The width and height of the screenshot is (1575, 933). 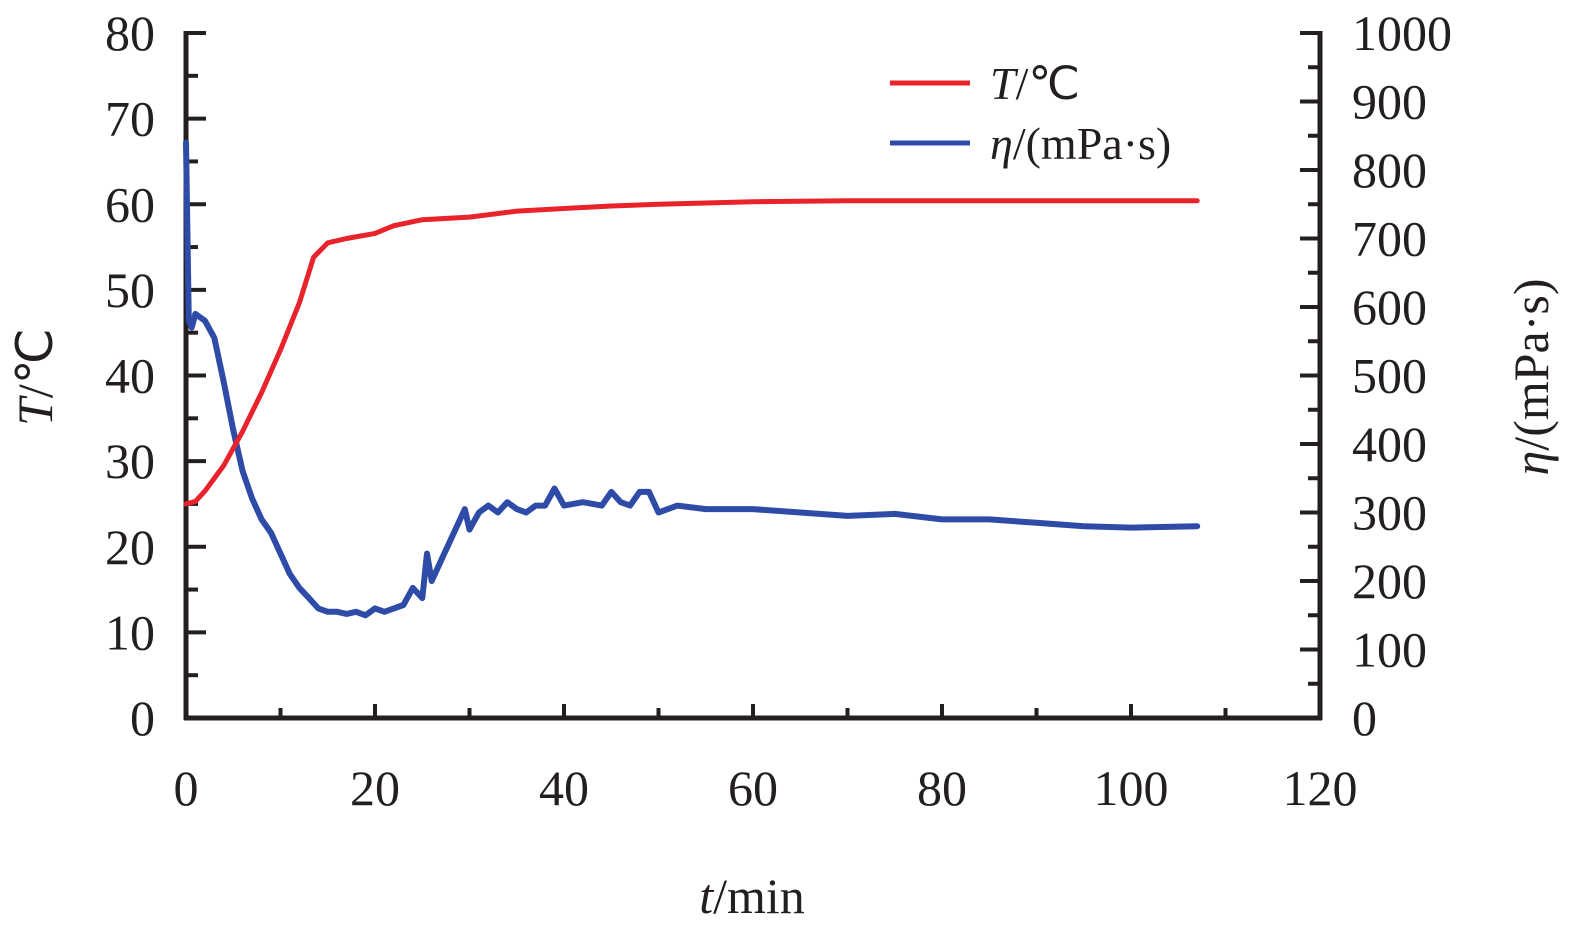 I want to click on x-axis-title-var: t, so click(x=706, y=896).